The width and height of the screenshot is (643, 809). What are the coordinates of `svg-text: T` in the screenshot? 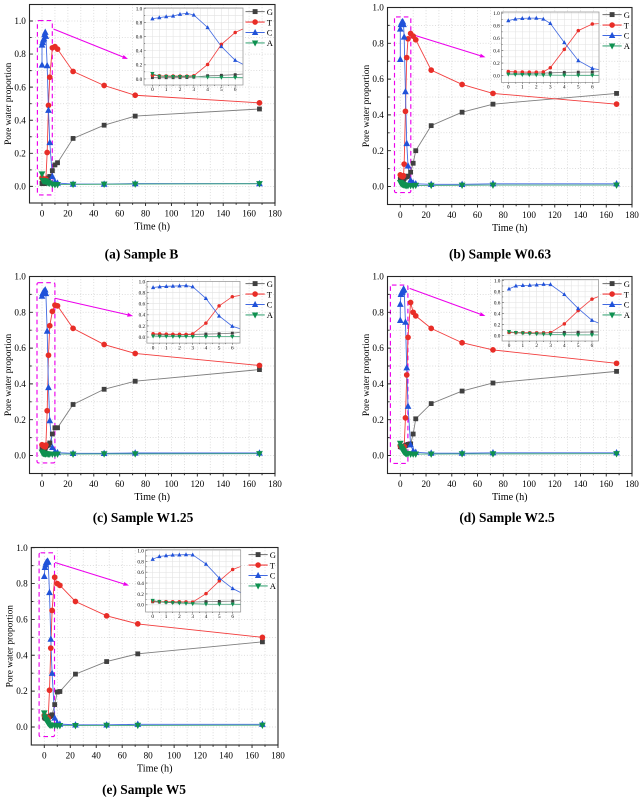 It's located at (627, 25).